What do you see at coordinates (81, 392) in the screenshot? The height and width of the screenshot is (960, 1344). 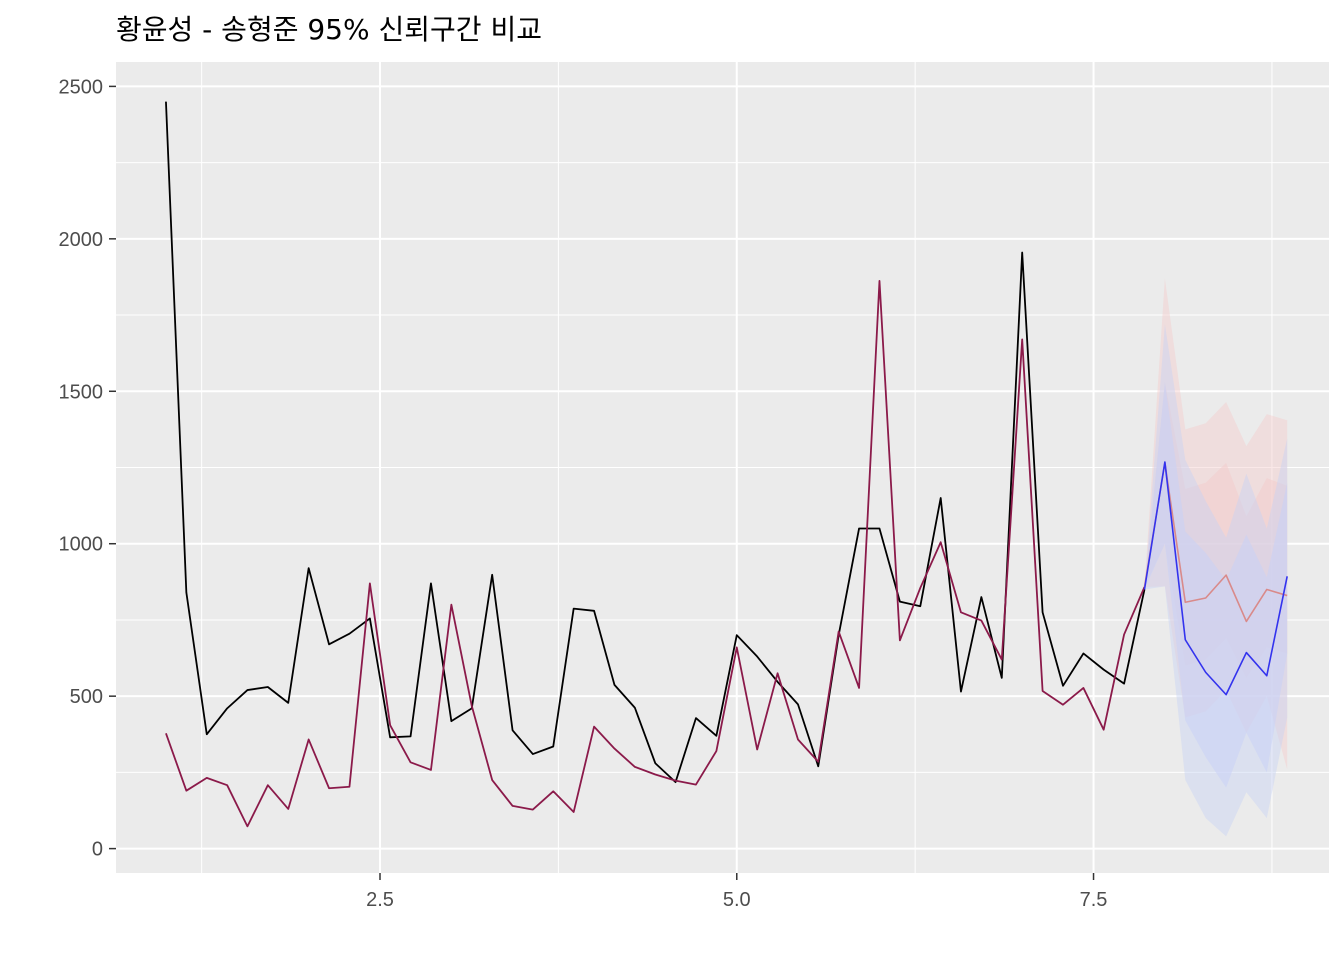 I see `y-tick-label: 1500` at bounding box center [81, 392].